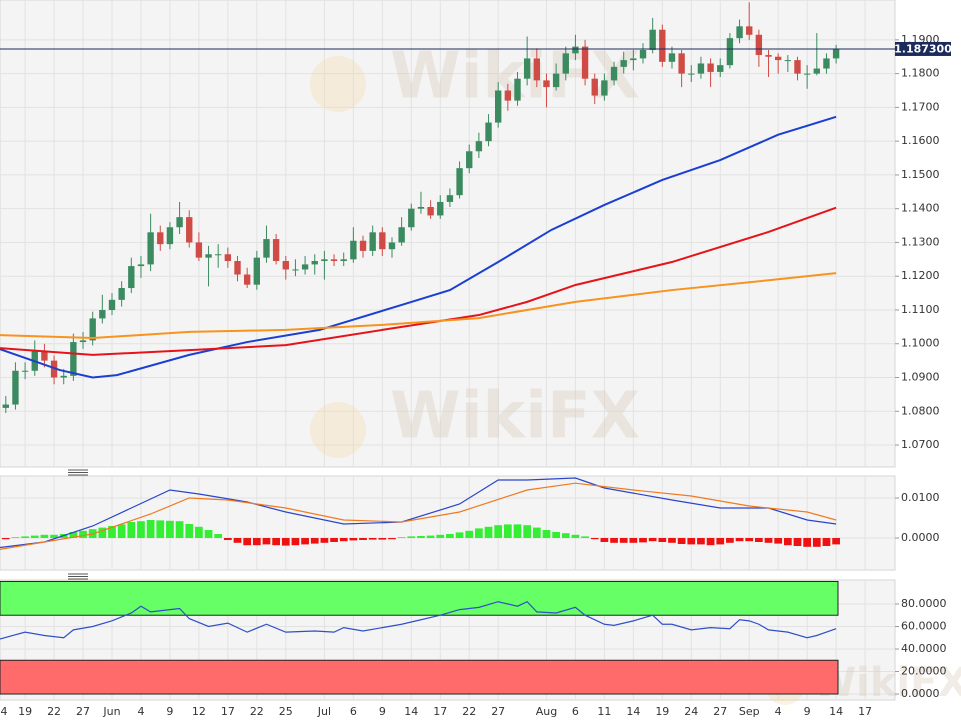 The height and width of the screenshot is (728, 961). What do you see at coordinates (324, 711) in the screenshot?
I see `x-tick-label: Jul` at bounding box center [324, 711].